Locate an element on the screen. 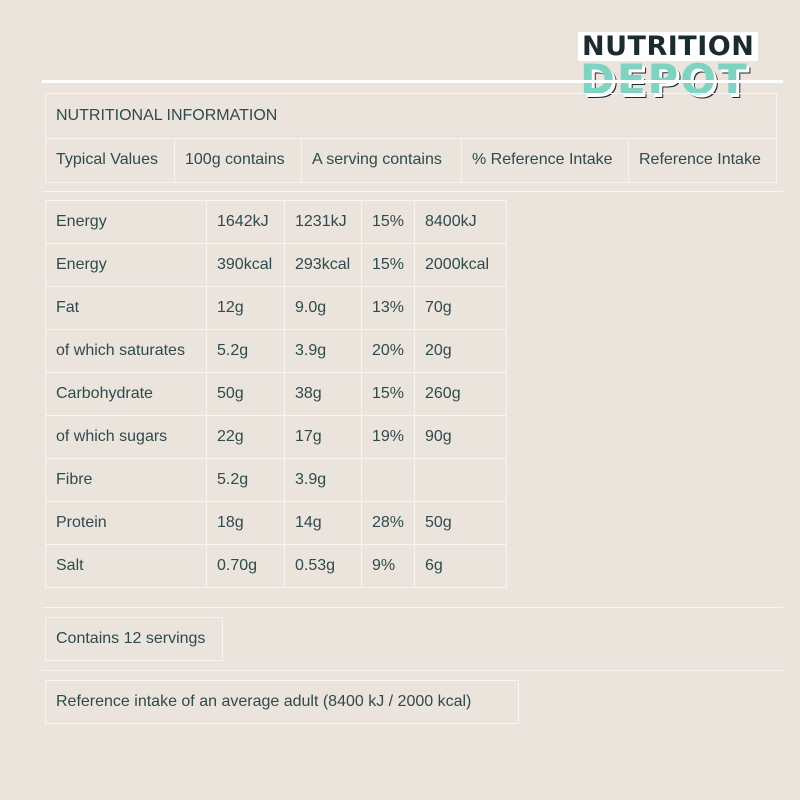  cell-ri: 6g is located at coordinates (460, 566).